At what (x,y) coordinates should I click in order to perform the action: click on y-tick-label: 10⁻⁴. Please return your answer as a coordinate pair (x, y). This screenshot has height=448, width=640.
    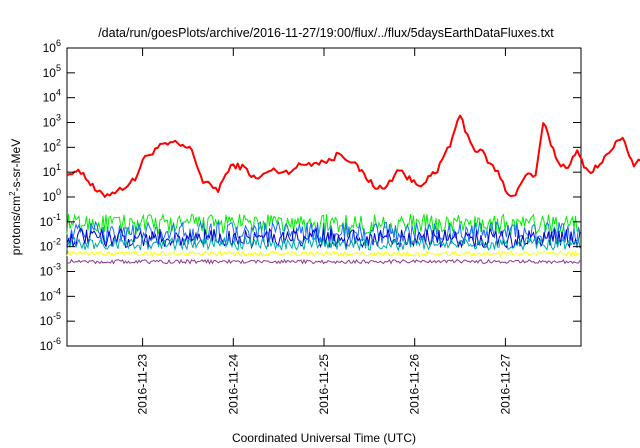
    Looking at the image, I should click on (50, 294).